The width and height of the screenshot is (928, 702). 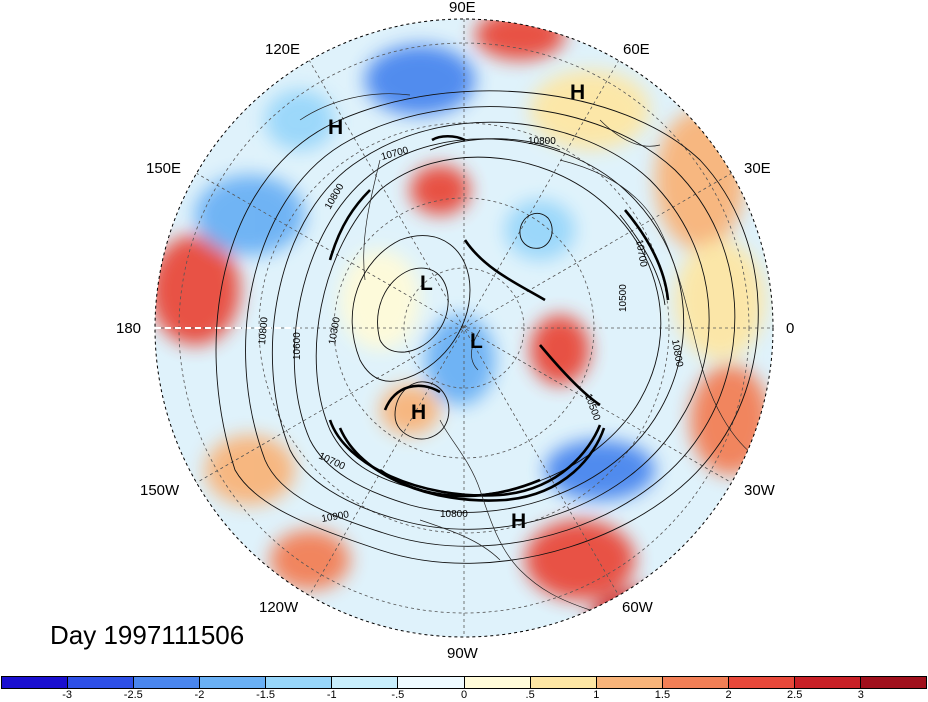 I want to click on contour-label: 10300, so click(x=335, y=331).